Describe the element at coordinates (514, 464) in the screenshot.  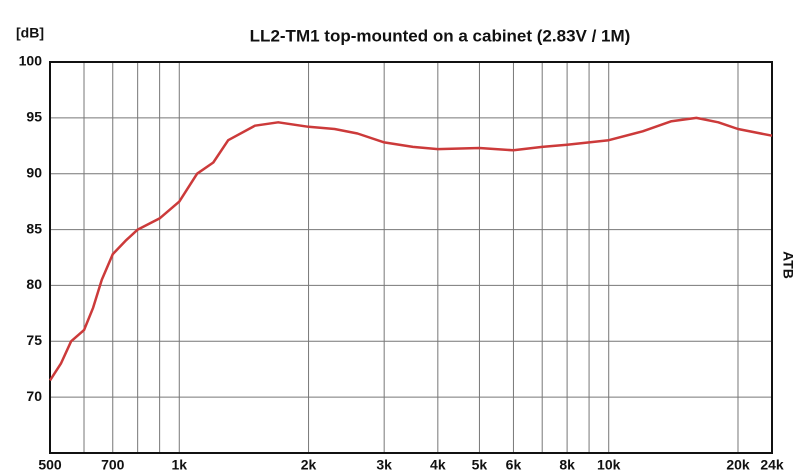
I see `x-tick-label: 6k` at that location.